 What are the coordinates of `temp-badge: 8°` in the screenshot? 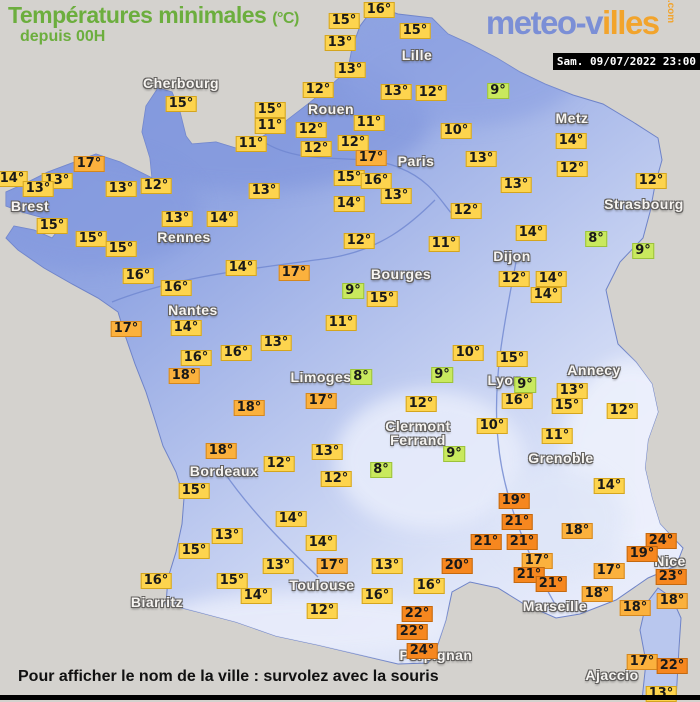 It's located at (381, 470).